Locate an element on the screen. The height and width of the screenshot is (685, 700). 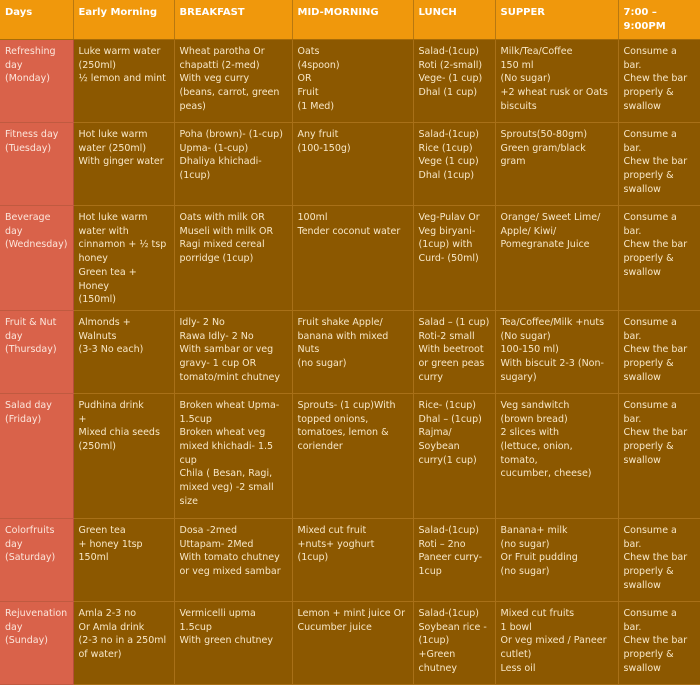
mid-morning-cell: 100ml Tender coconut water is located at coordinates (353, 258).